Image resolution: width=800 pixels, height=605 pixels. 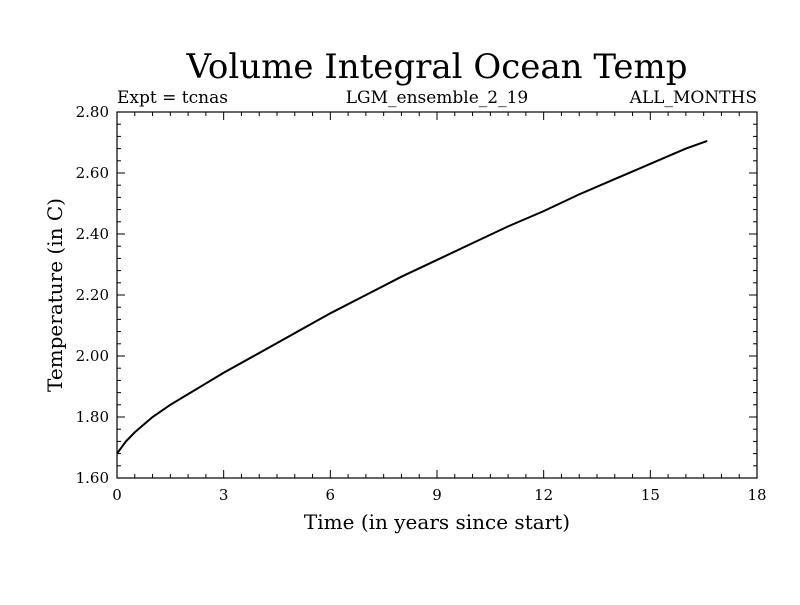 What do you see at coordinates (92, 234) in the screenshot?
I see `y-tick-label: 2.40` at bounding box center [92, 234].